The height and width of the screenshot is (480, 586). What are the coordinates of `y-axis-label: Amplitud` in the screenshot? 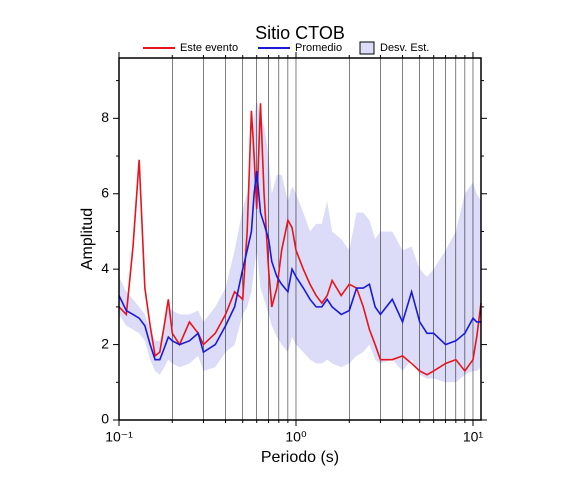 It's located at (87, 239).